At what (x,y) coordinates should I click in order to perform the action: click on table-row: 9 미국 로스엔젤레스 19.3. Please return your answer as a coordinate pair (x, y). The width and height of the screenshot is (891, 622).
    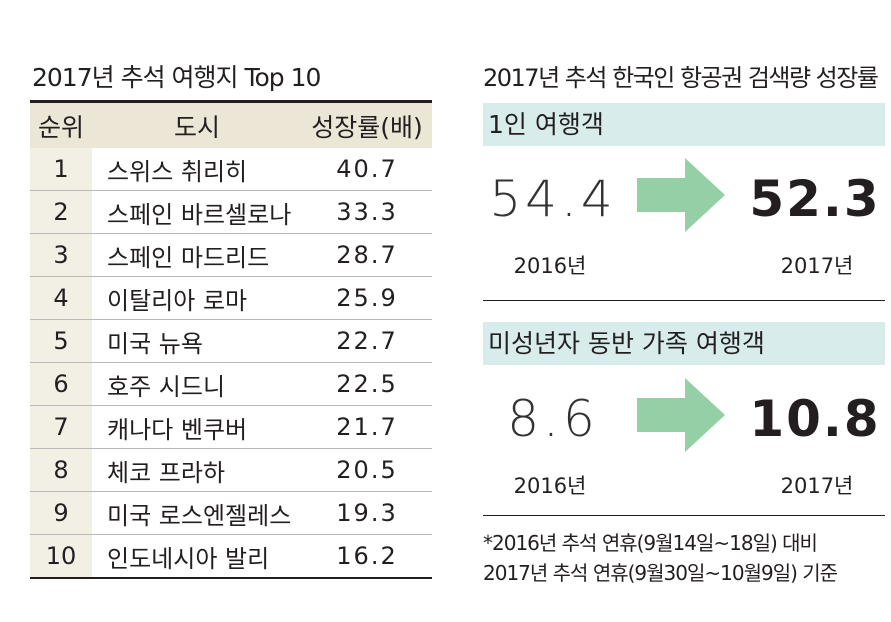
    Looking at the image, I should click on (231, 513).